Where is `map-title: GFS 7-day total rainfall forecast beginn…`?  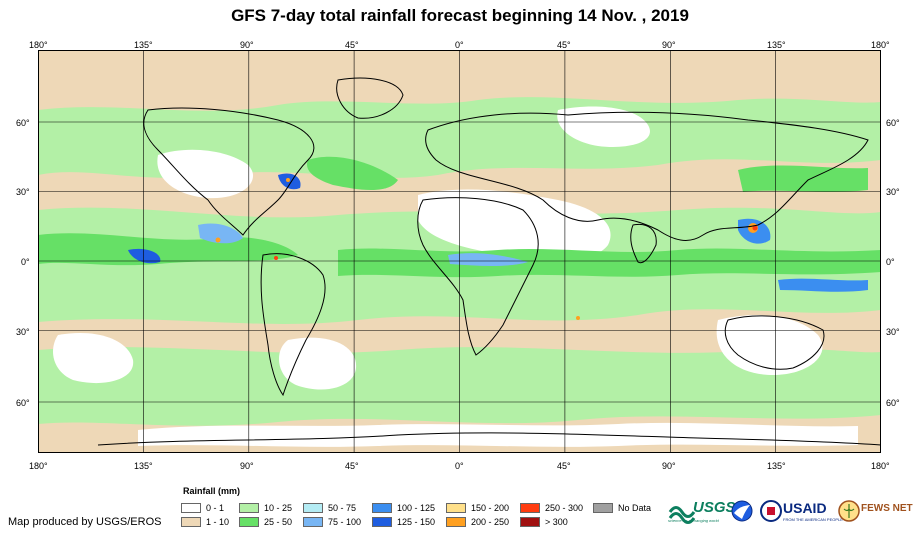 map-title: GFS 7-day total rainfall forecast beginn… is located at coordinates (460, 15).